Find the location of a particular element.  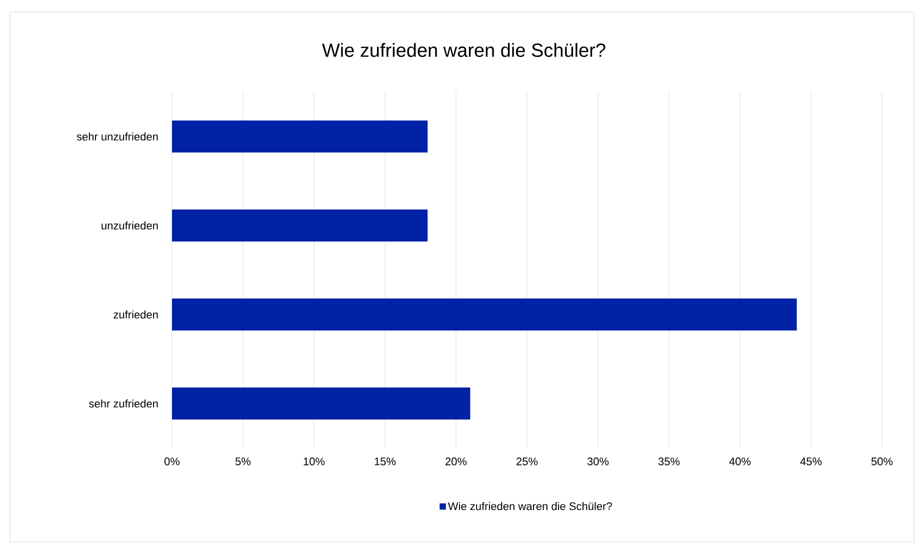

x-tick-label: 40% is located at coordinates (740, 462).